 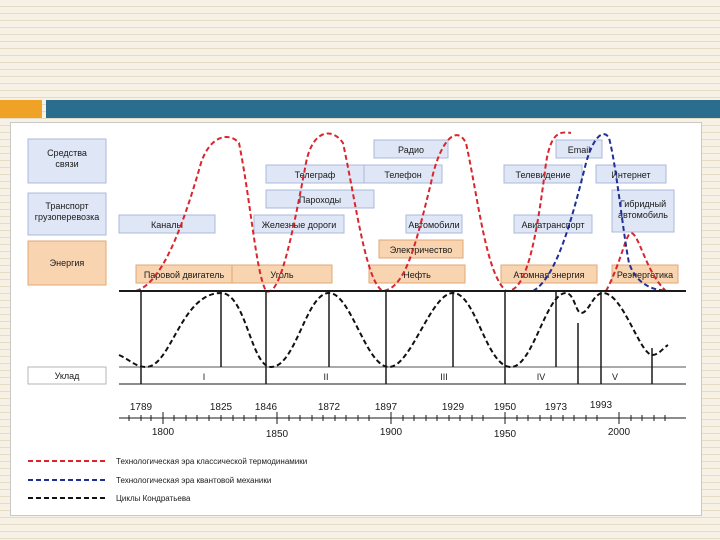 I want to click on tech-coal-label: Уголь, so click(x=281, y=275).